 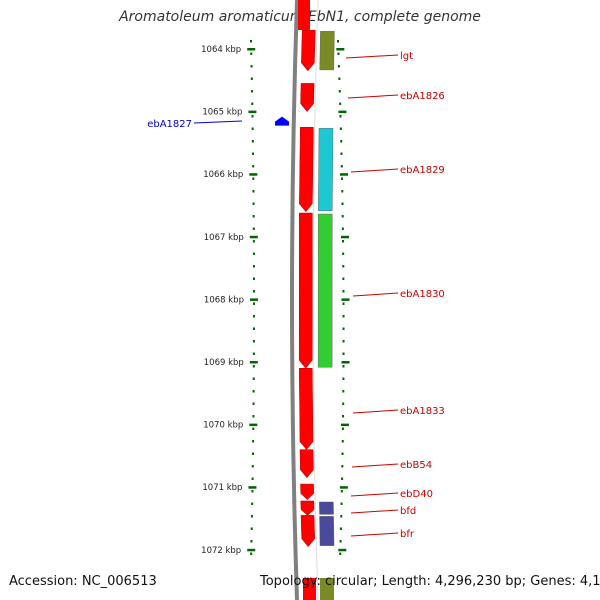 I want to click on reverse-gene-arrow, so click(x=282, y=121).